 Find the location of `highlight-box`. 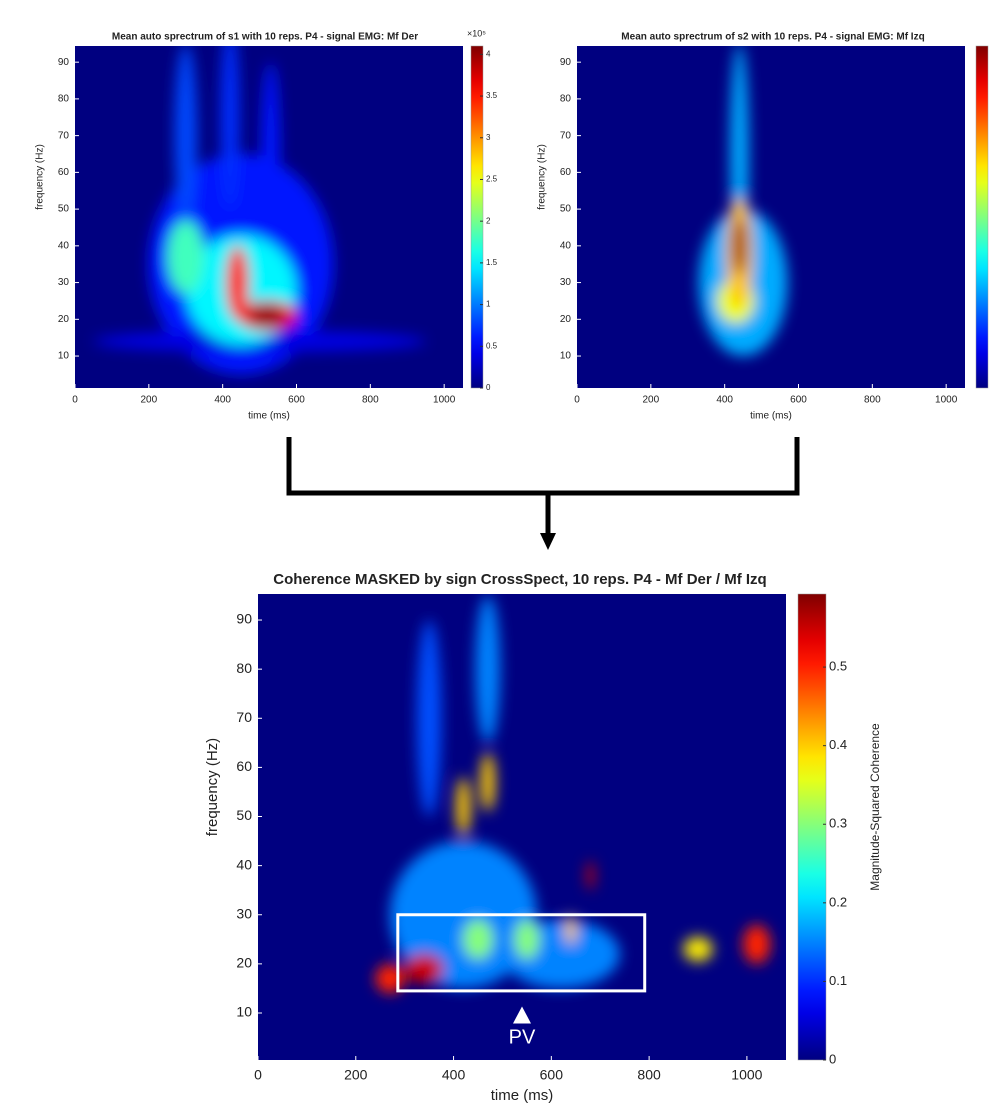

highlight-box is located at coordinates (521, 953).